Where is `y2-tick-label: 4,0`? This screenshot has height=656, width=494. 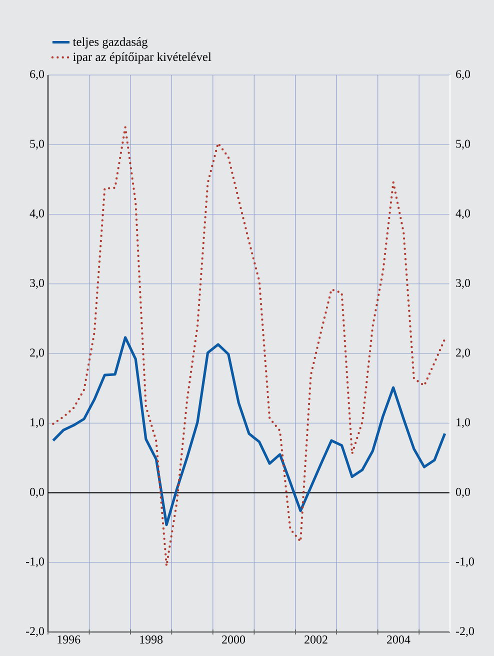 y2-tick-label: 4,0 is located at coordinates (463, 214).